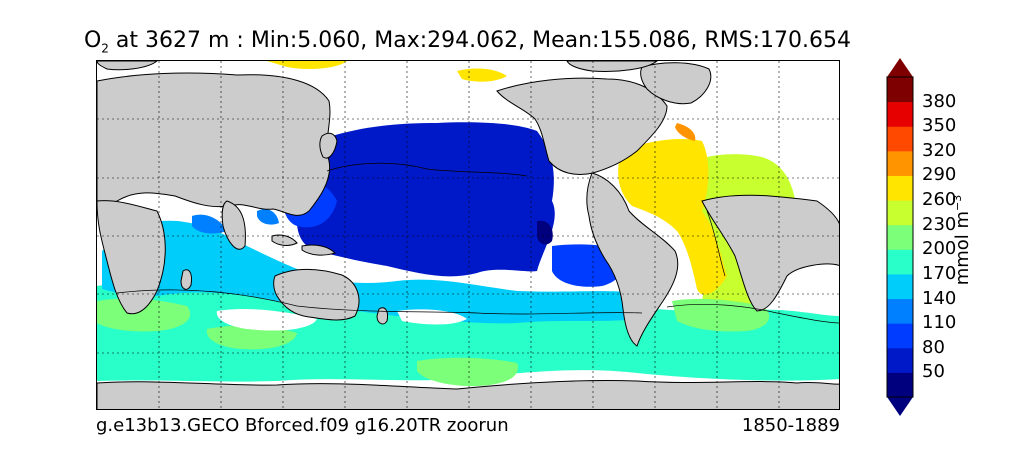 The height and width of the screenshot is (466, 1025). Describe the element at coordinates (900, 406) in the screenshot. I see `colorbar-extend-bottom` at that location.